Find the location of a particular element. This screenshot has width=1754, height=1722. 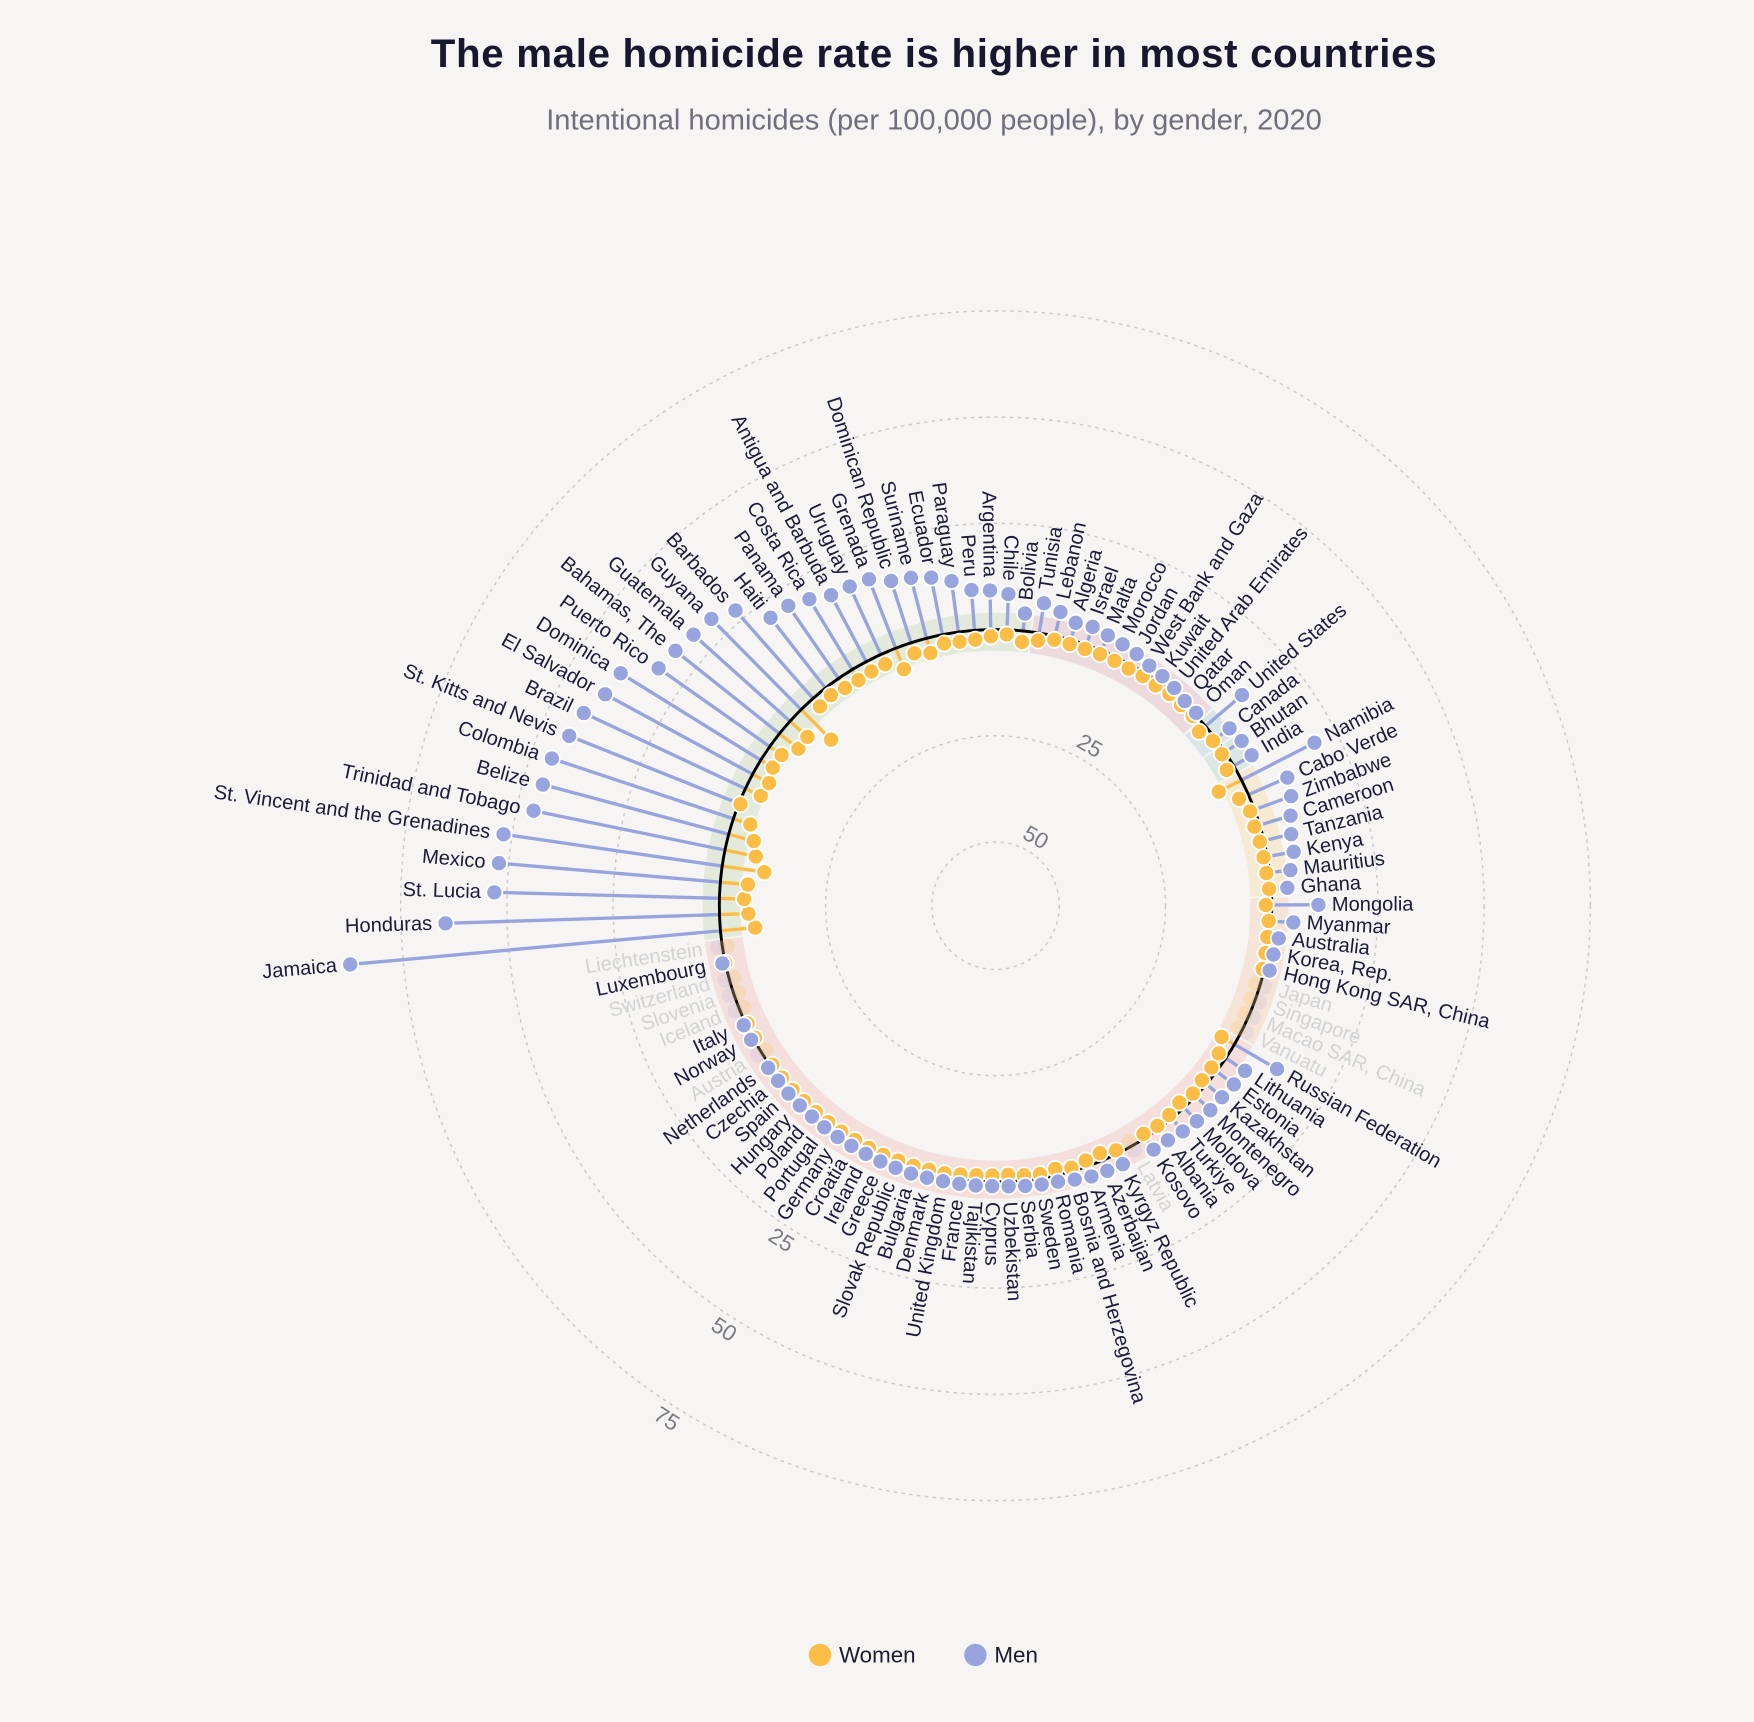

legend-women-swatch is located at coordinates (820, 1655).